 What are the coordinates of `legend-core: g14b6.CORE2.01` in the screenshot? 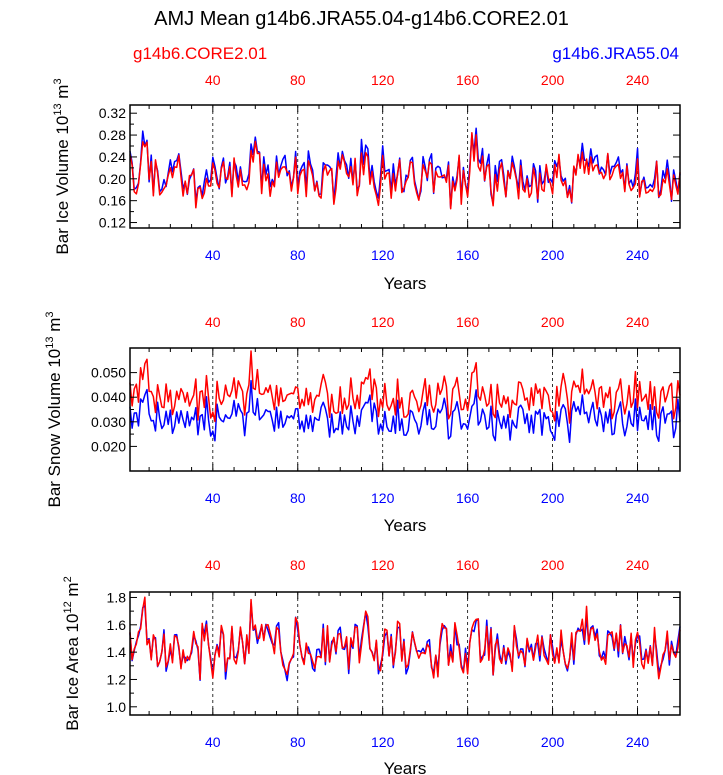 It's located at (200, 53).